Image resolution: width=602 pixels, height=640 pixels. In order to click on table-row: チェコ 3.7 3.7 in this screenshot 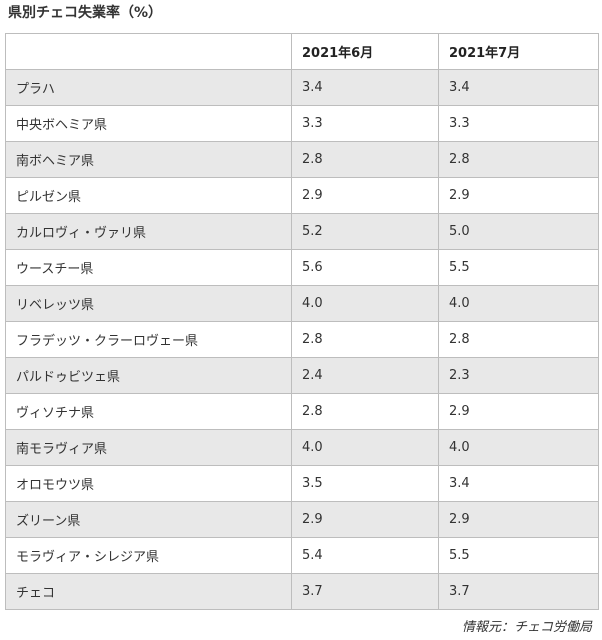, I will do `click(302, 591)`.